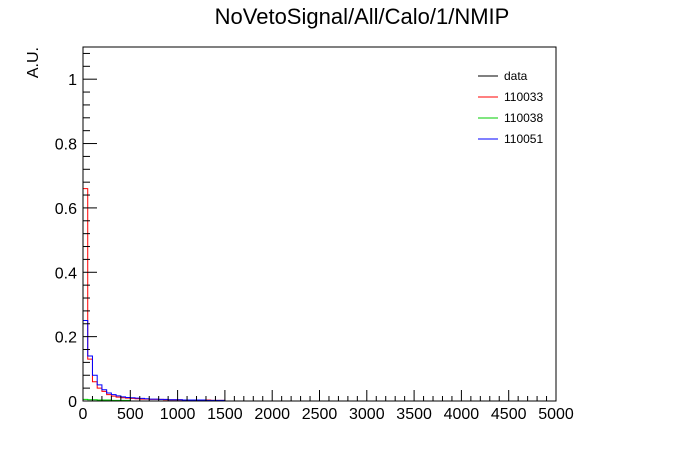 Image resolution: width=696 pixels, height=472 pixels. Describe the element at coordinates (66, 273) in the screenshot. I see `y-tick-label: 0.4` at that location.